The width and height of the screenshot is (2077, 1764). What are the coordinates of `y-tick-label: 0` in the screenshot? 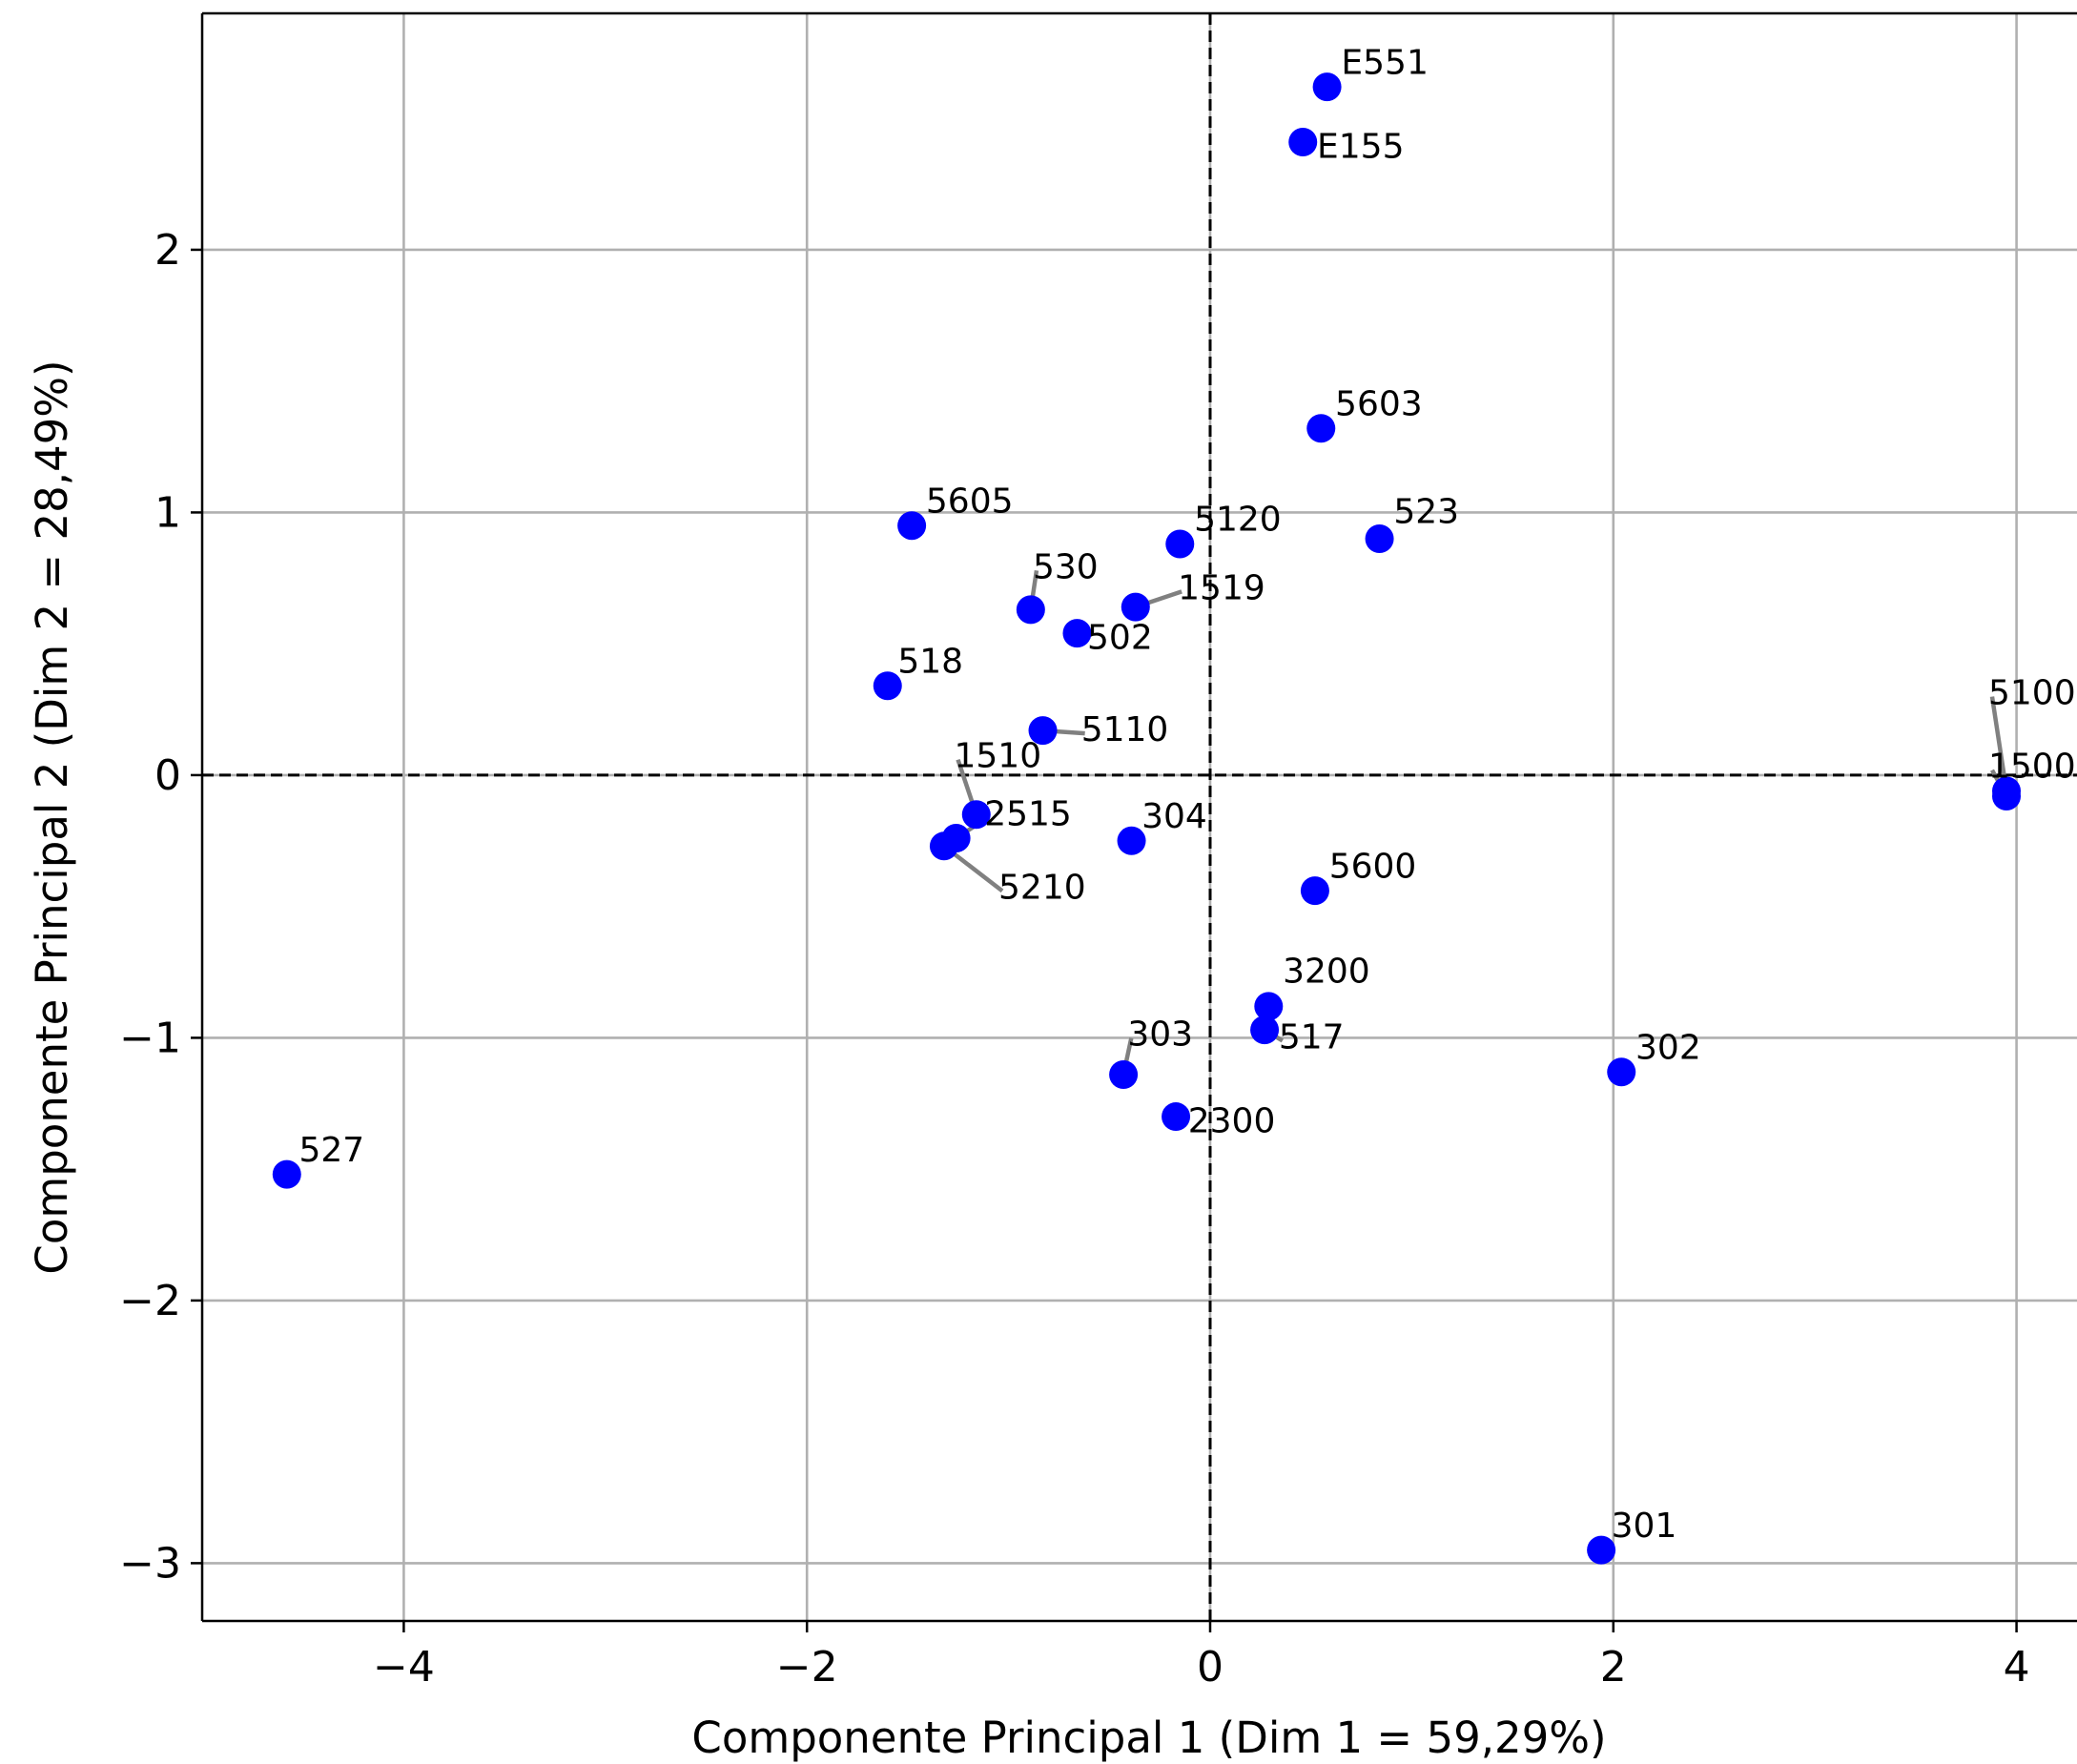 It's located at (167, 775).